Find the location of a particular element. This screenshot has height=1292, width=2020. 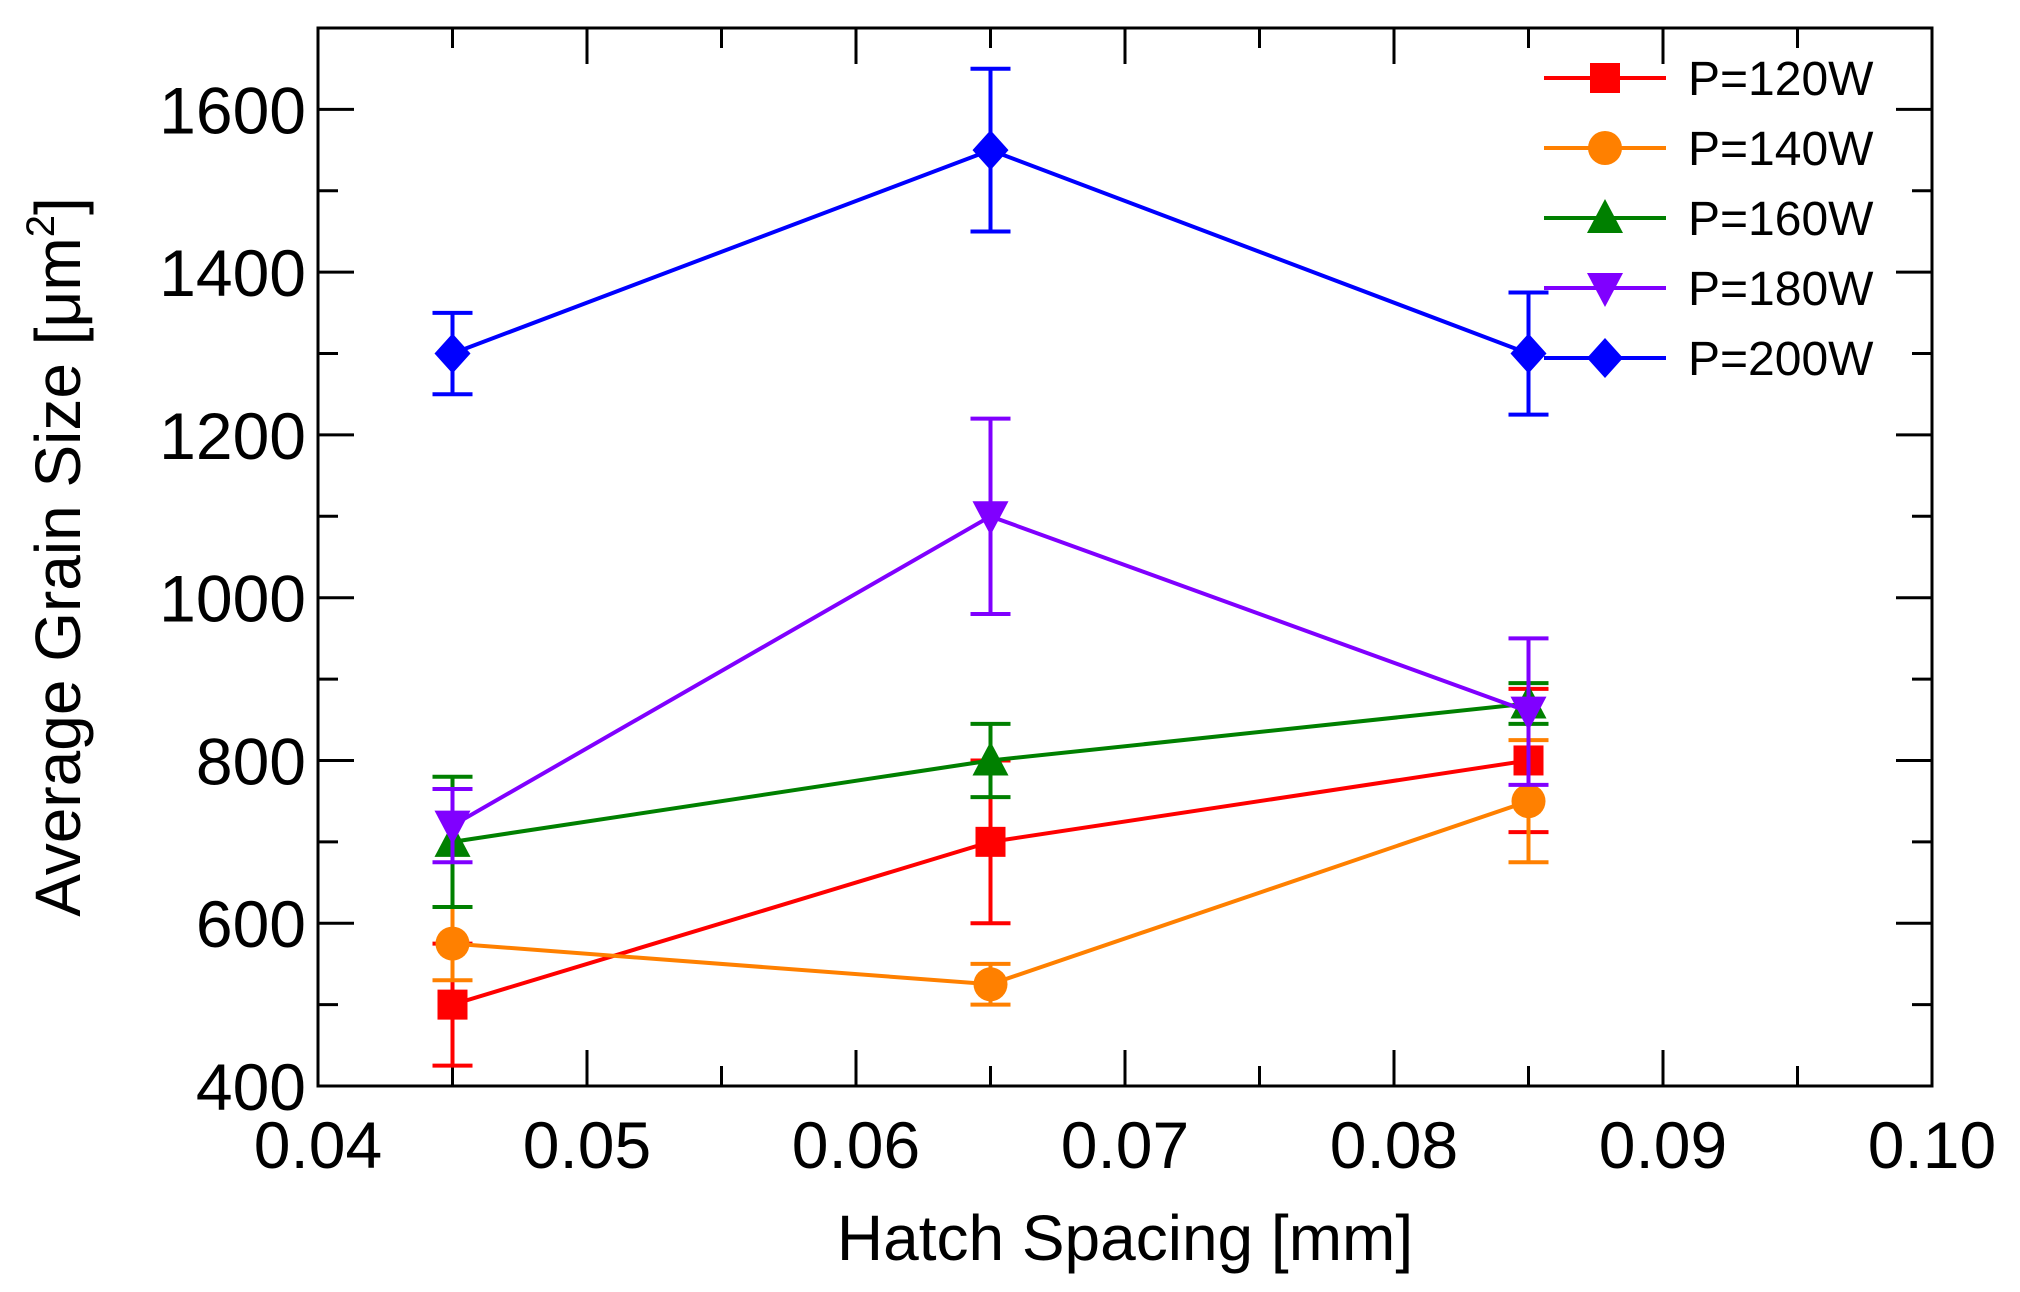

y-axis-title: Average Grain Size [μm2] is located at coordinates (56, 557).